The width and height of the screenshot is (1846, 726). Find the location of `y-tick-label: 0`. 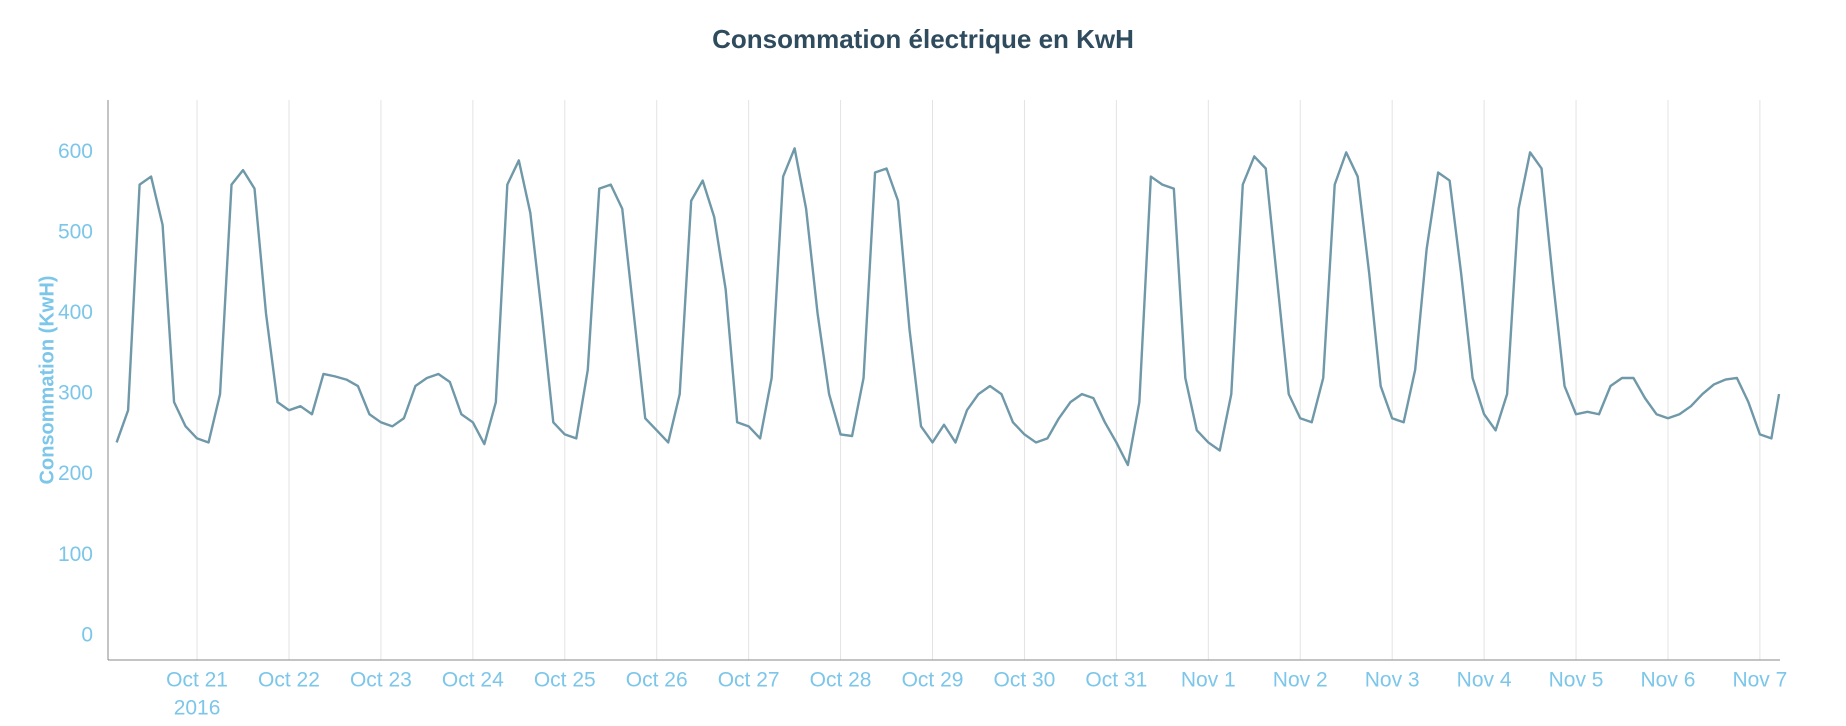

y-tick-label: 0 is located at coordinates (87, 634).